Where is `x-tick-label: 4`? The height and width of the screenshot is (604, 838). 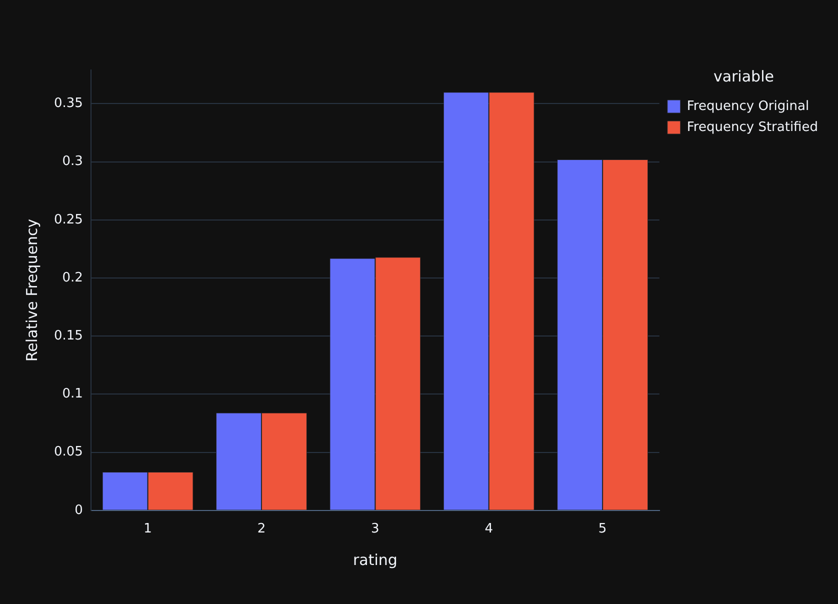
x-tick-label: 4 is located at coordinates (489, 529).